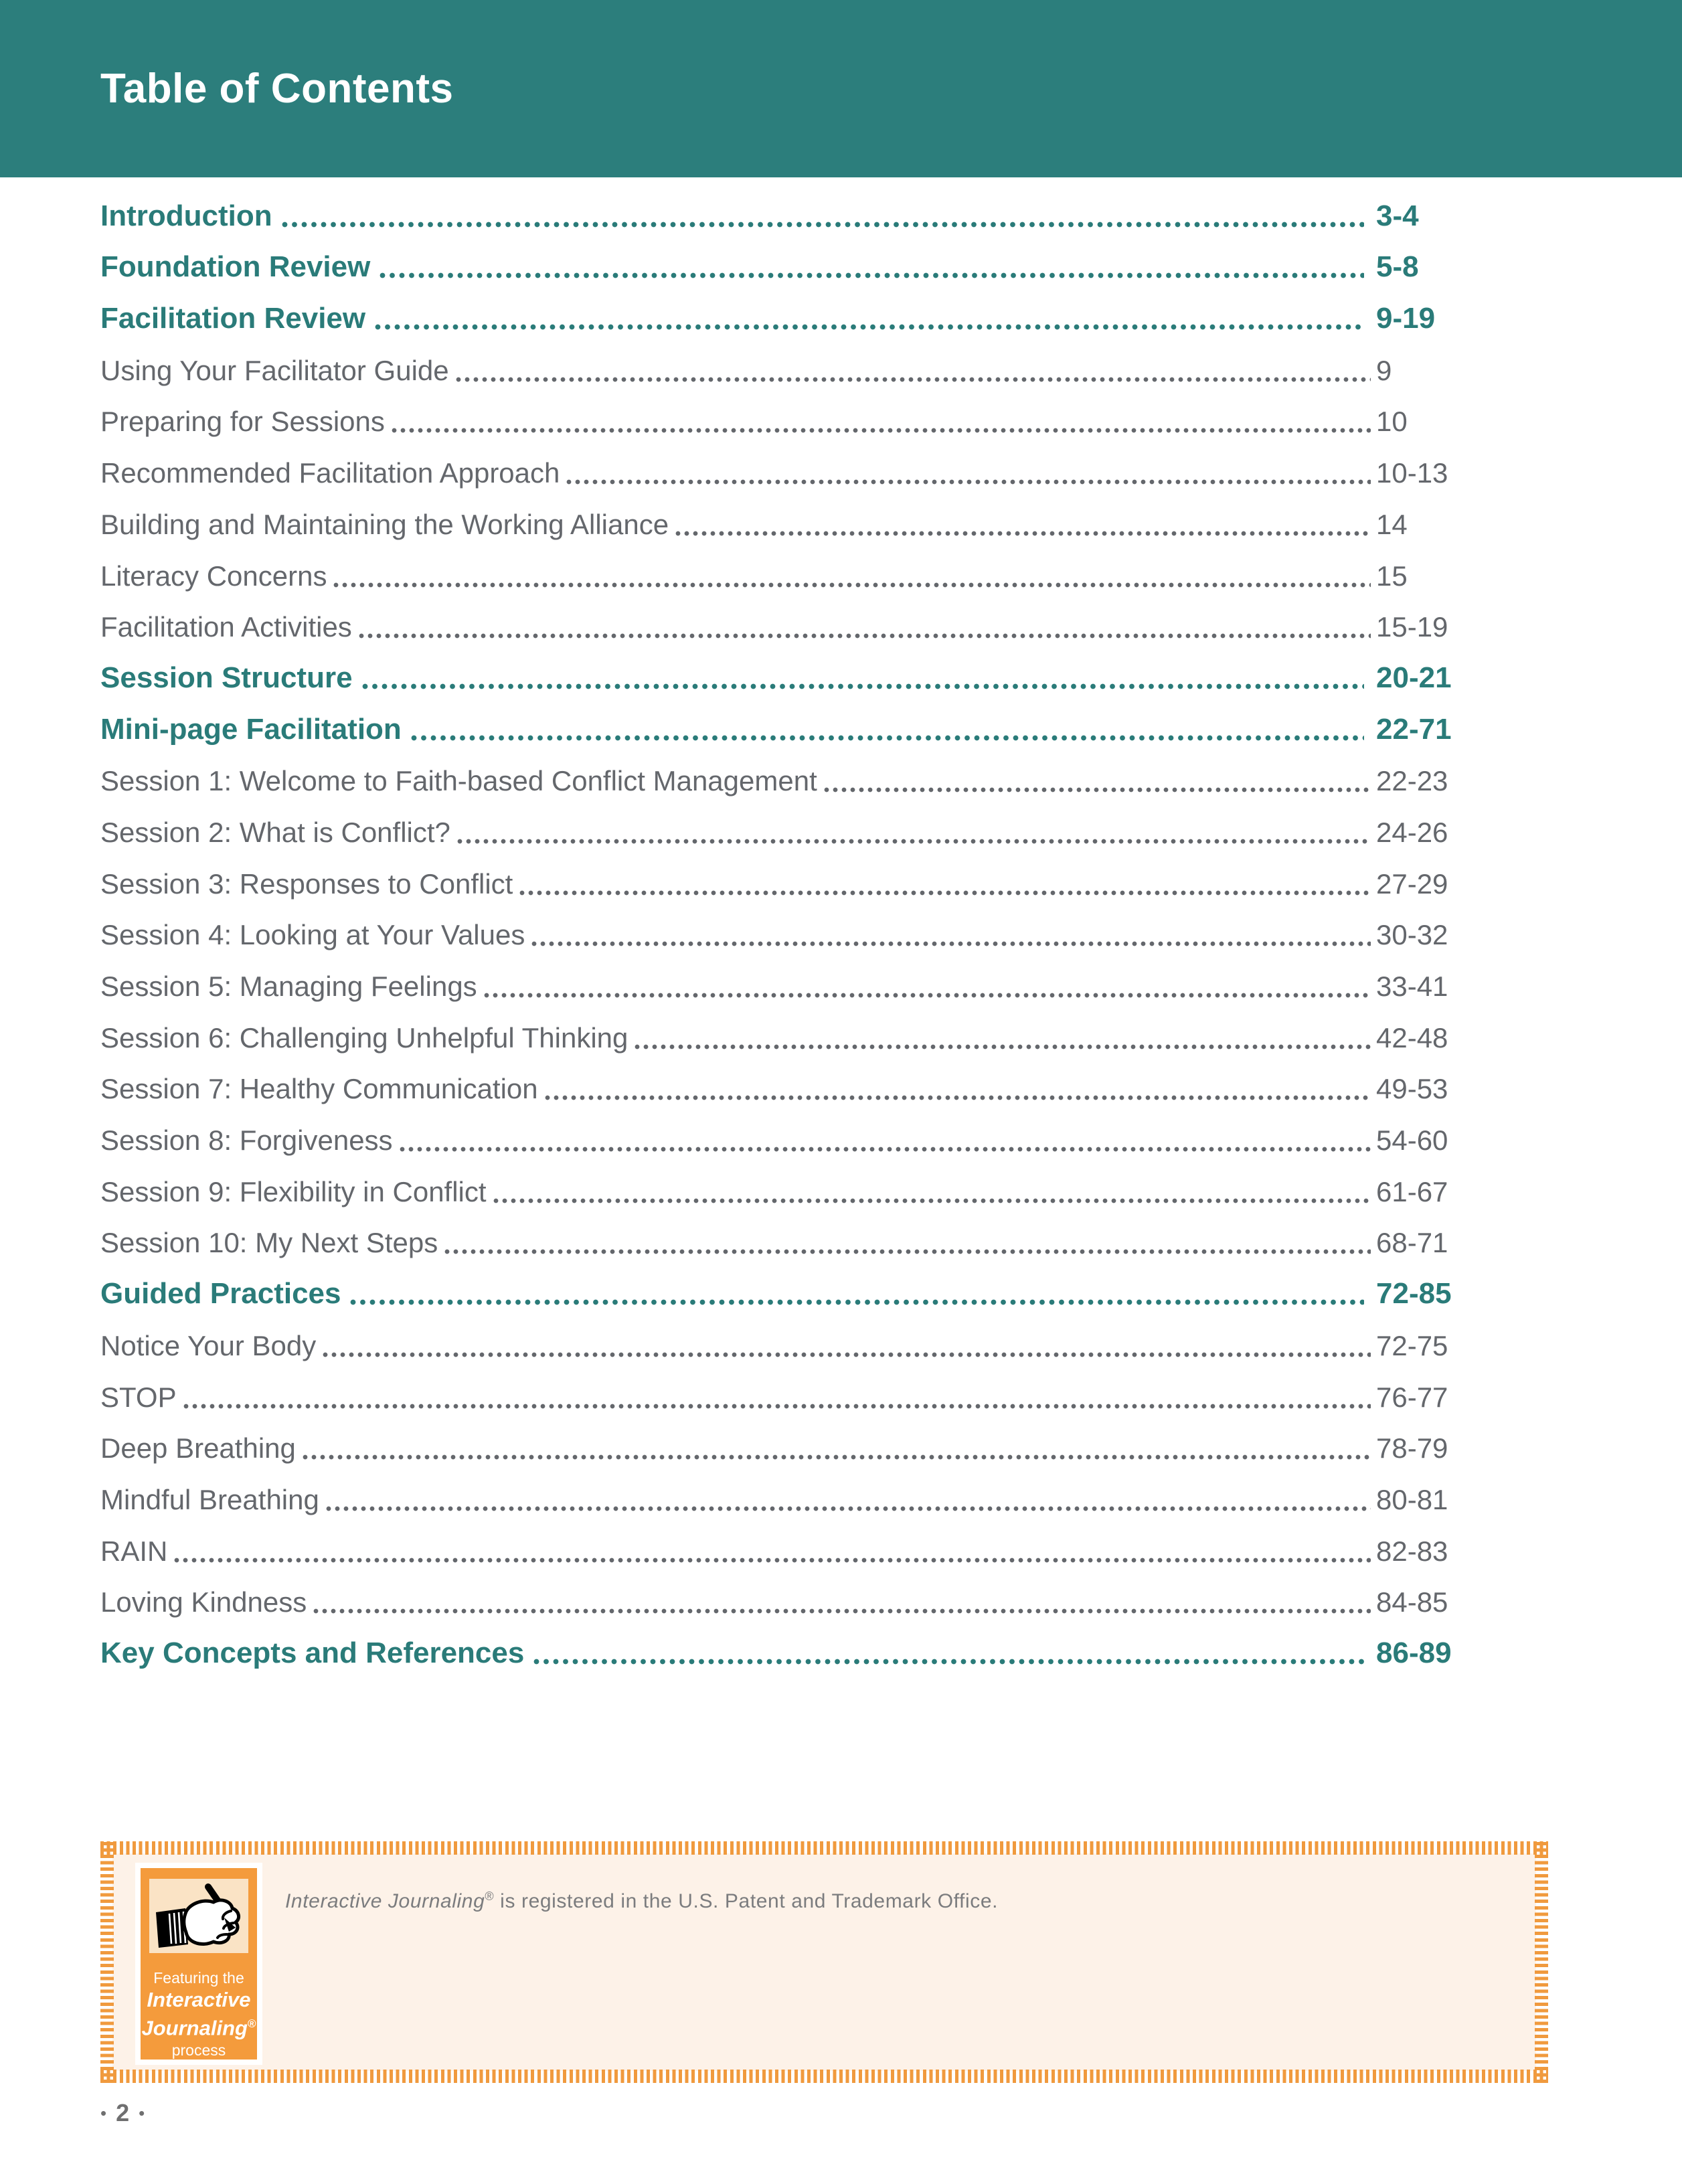  Describe the element at coordinates (788, 1386) in the screenshot. I see `toc-row: STOP 76-77` at that location.